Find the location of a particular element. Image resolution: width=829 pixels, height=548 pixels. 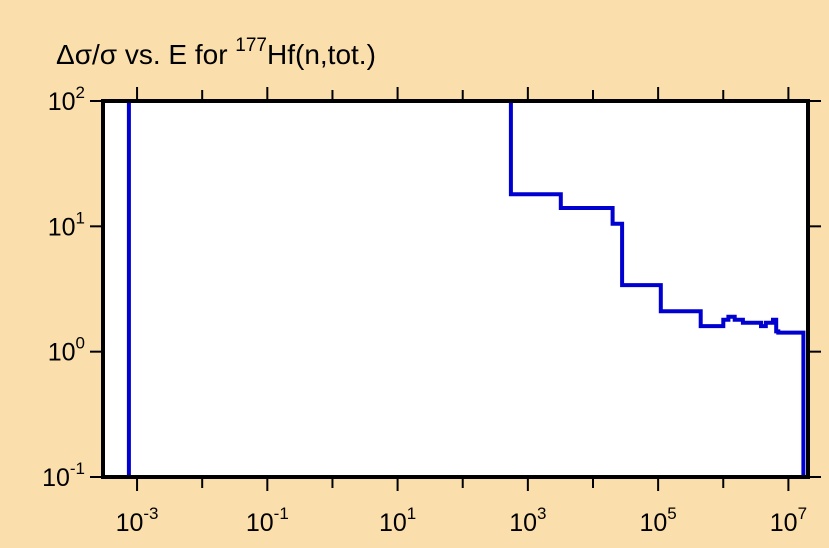

x-tick-labels: 10⁻³ 10⁻¹ 10¹ 10³ 10⁵ 10⁷ is located at coordinates (461, 520).